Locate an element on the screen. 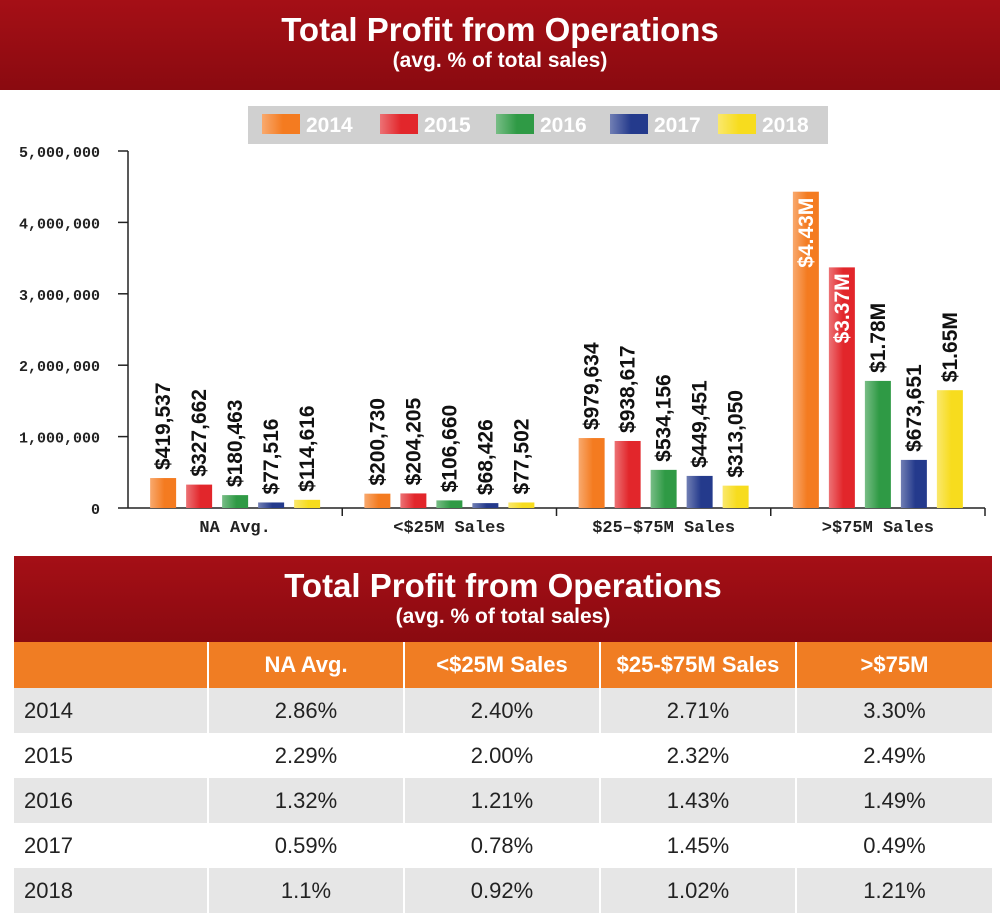  legend-swatch-2016 is located at coordinates (515, 124).